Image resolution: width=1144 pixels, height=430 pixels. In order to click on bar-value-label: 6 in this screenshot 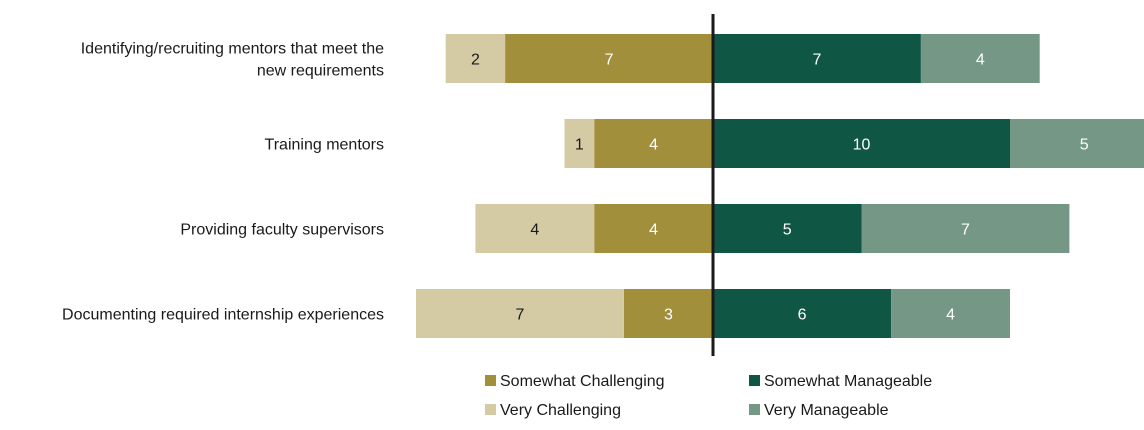, I will do `click(802, 315)`.